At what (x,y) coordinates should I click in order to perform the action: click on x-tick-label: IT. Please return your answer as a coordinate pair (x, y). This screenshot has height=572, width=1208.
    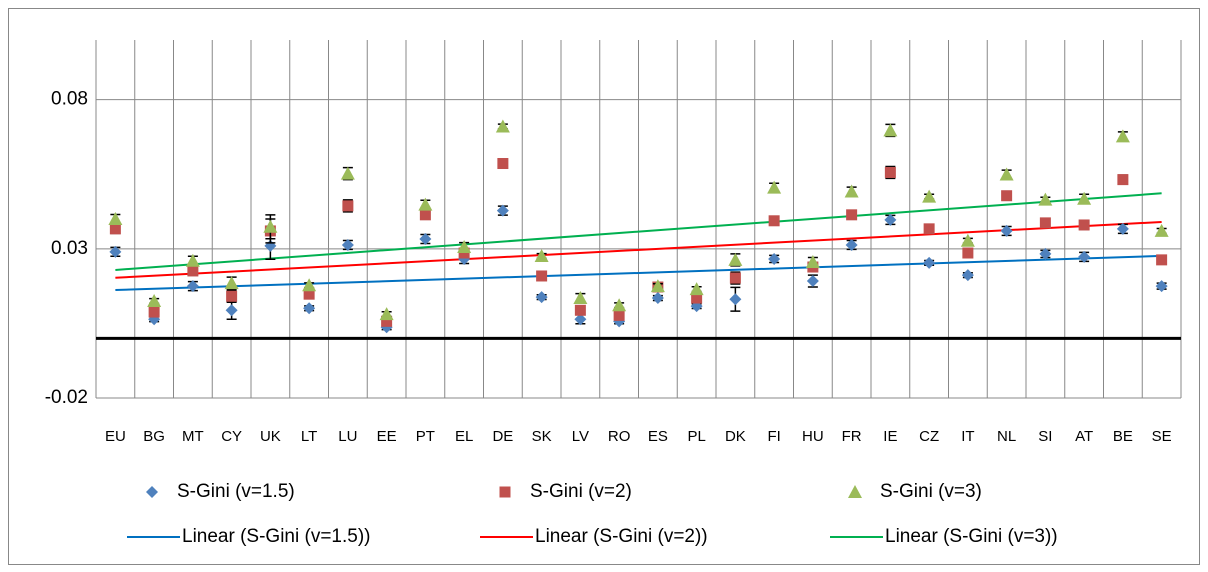
    Looking at the image, I should click on (967, 436).